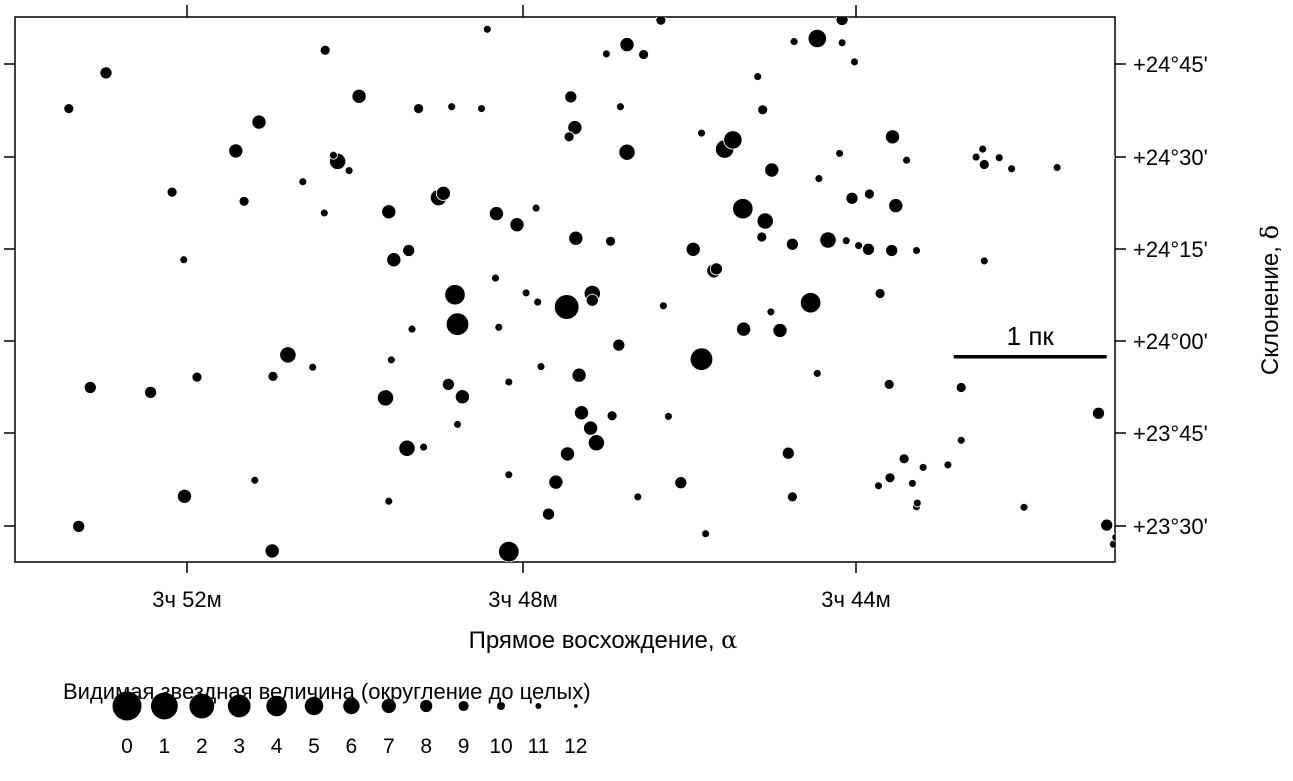  What do you see at coordinates (592, 640) in the screenshot?
I see `x-axis-title-text: Прямое восхождение,` at bounding box center [592, 640].